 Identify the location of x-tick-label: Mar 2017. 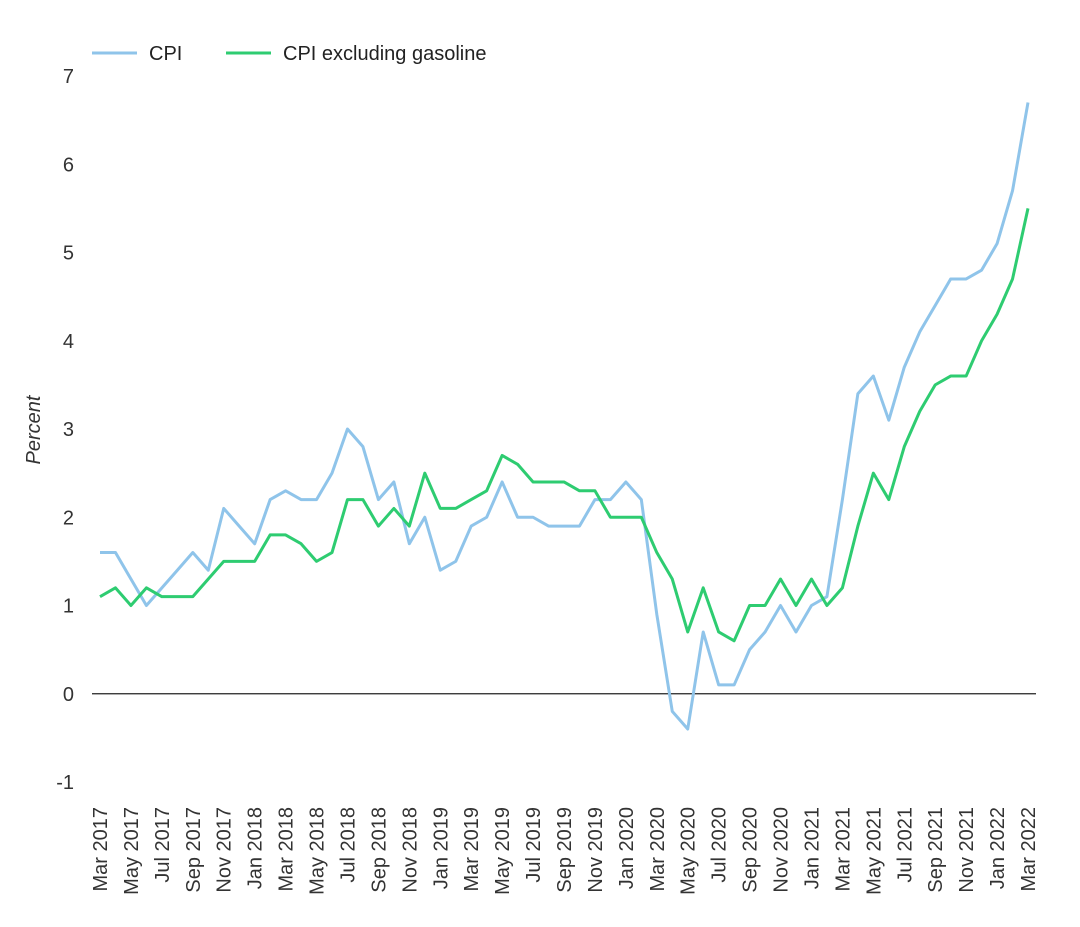
(101, 849).